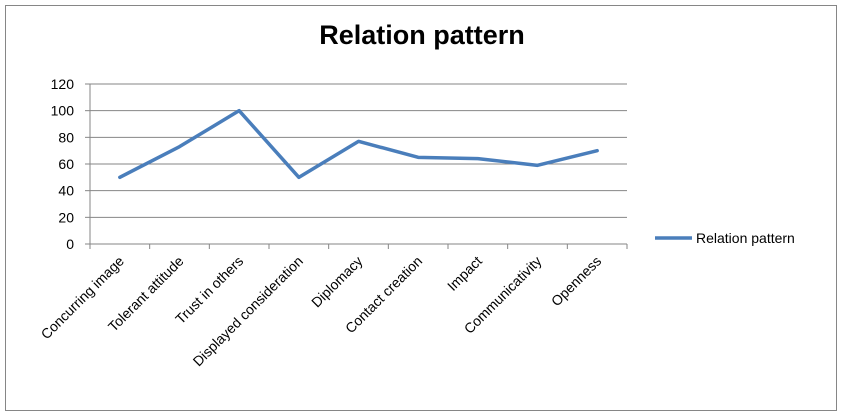 The height and width of the screenshot is (419, 844). I want to click on y-tick-label: 40, so click(66, 191).